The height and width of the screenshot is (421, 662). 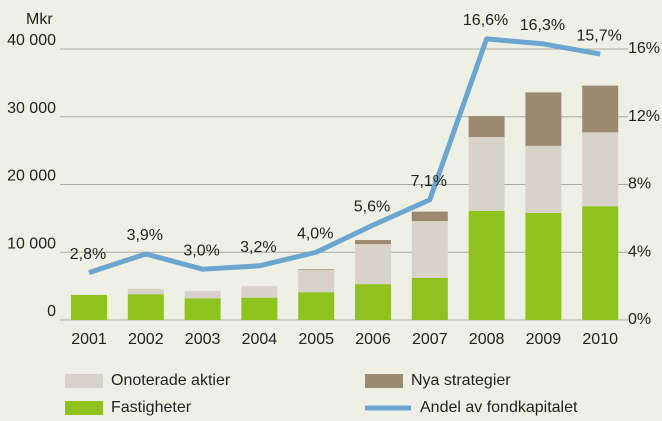 What do you see at coordinates (316, 339) in the screenshot?
I see `x-tick-label: 2005` at bounding box center [316, 339].